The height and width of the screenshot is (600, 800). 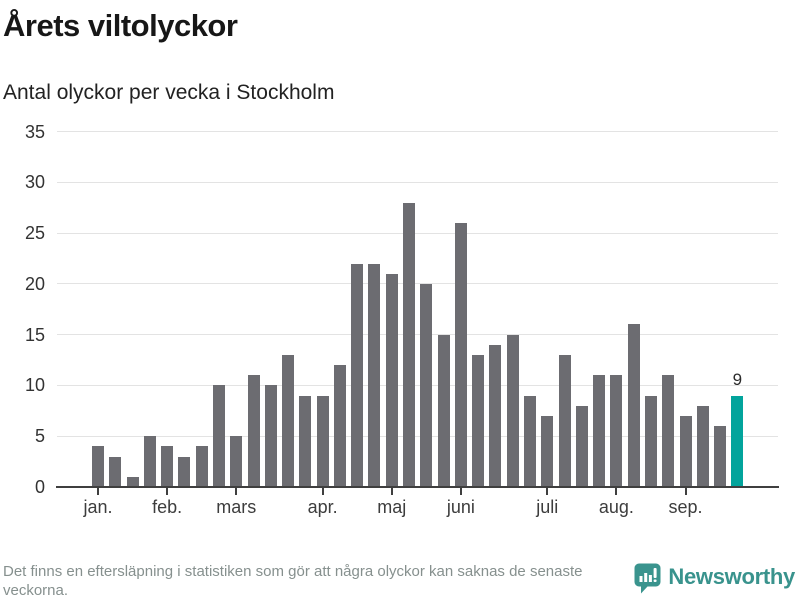 What do you see at coordinates (731, 576) in the screenshot?
I see `newsworthy-logo-text: Newsworthy` at bounding box center [731, 576].